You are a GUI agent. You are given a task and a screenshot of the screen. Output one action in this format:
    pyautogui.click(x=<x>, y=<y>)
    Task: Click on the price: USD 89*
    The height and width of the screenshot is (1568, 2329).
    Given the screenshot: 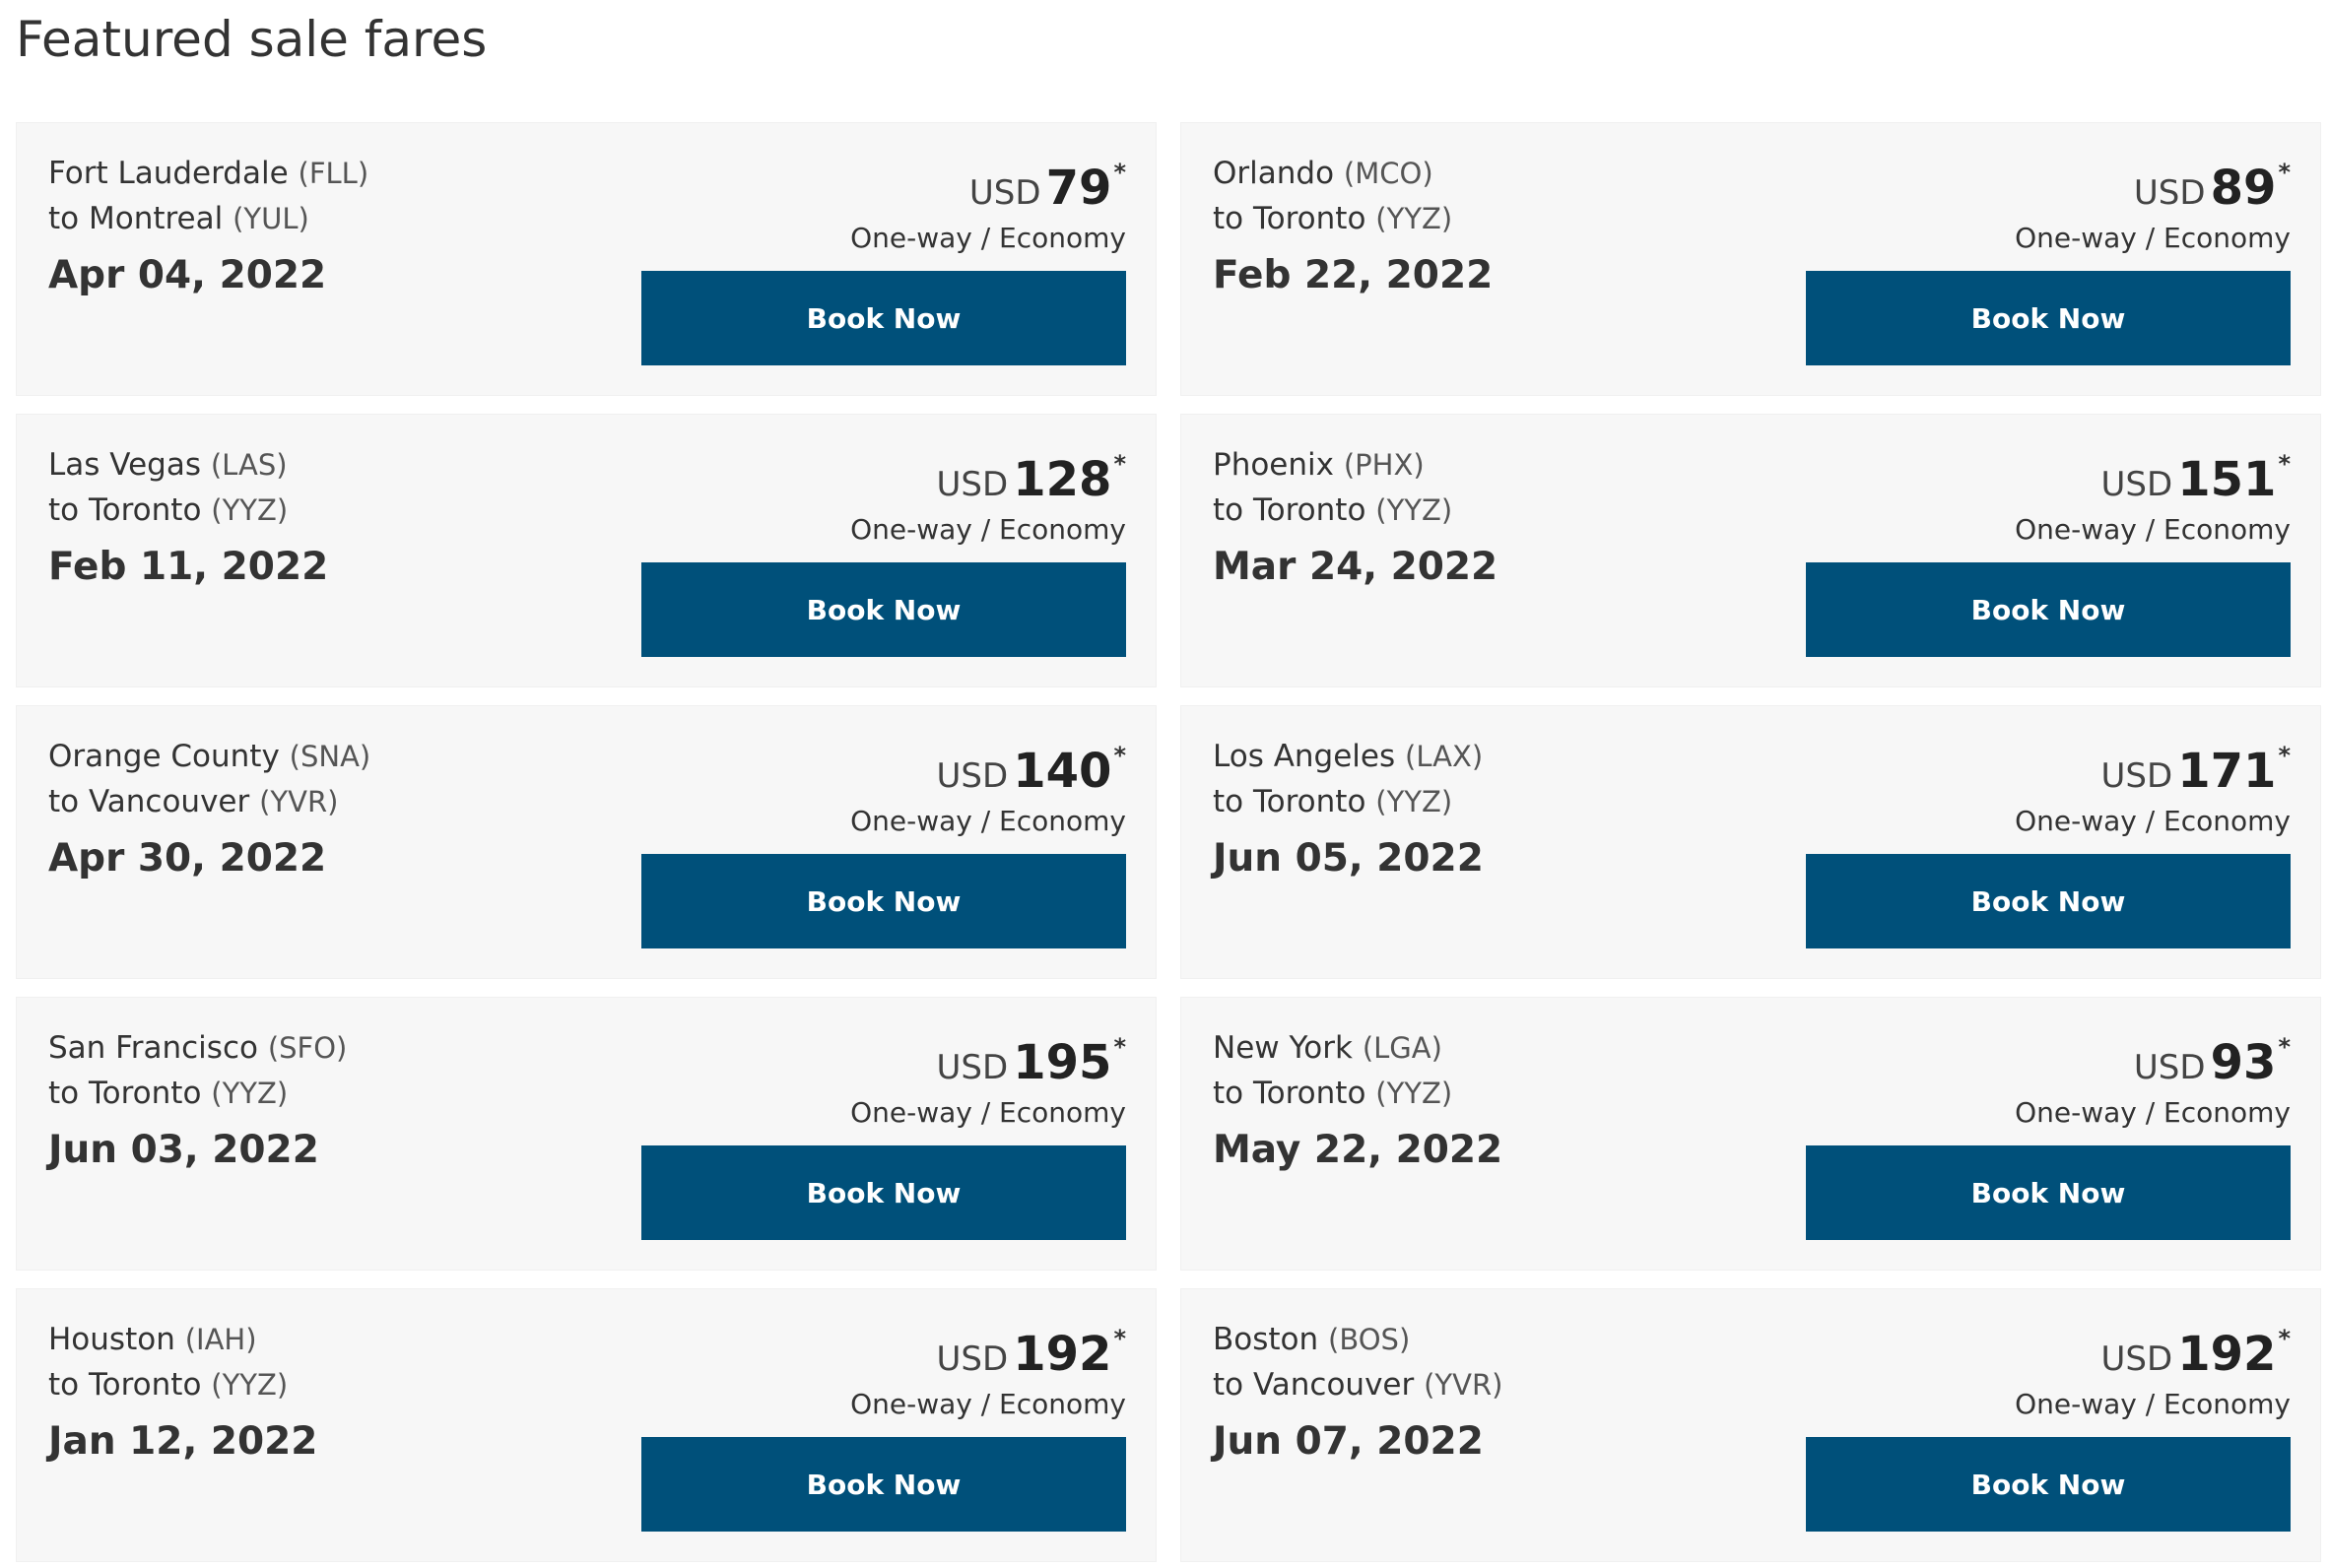 What is the action you would take?
    pyautogui.click(x=2213, y=187)
    